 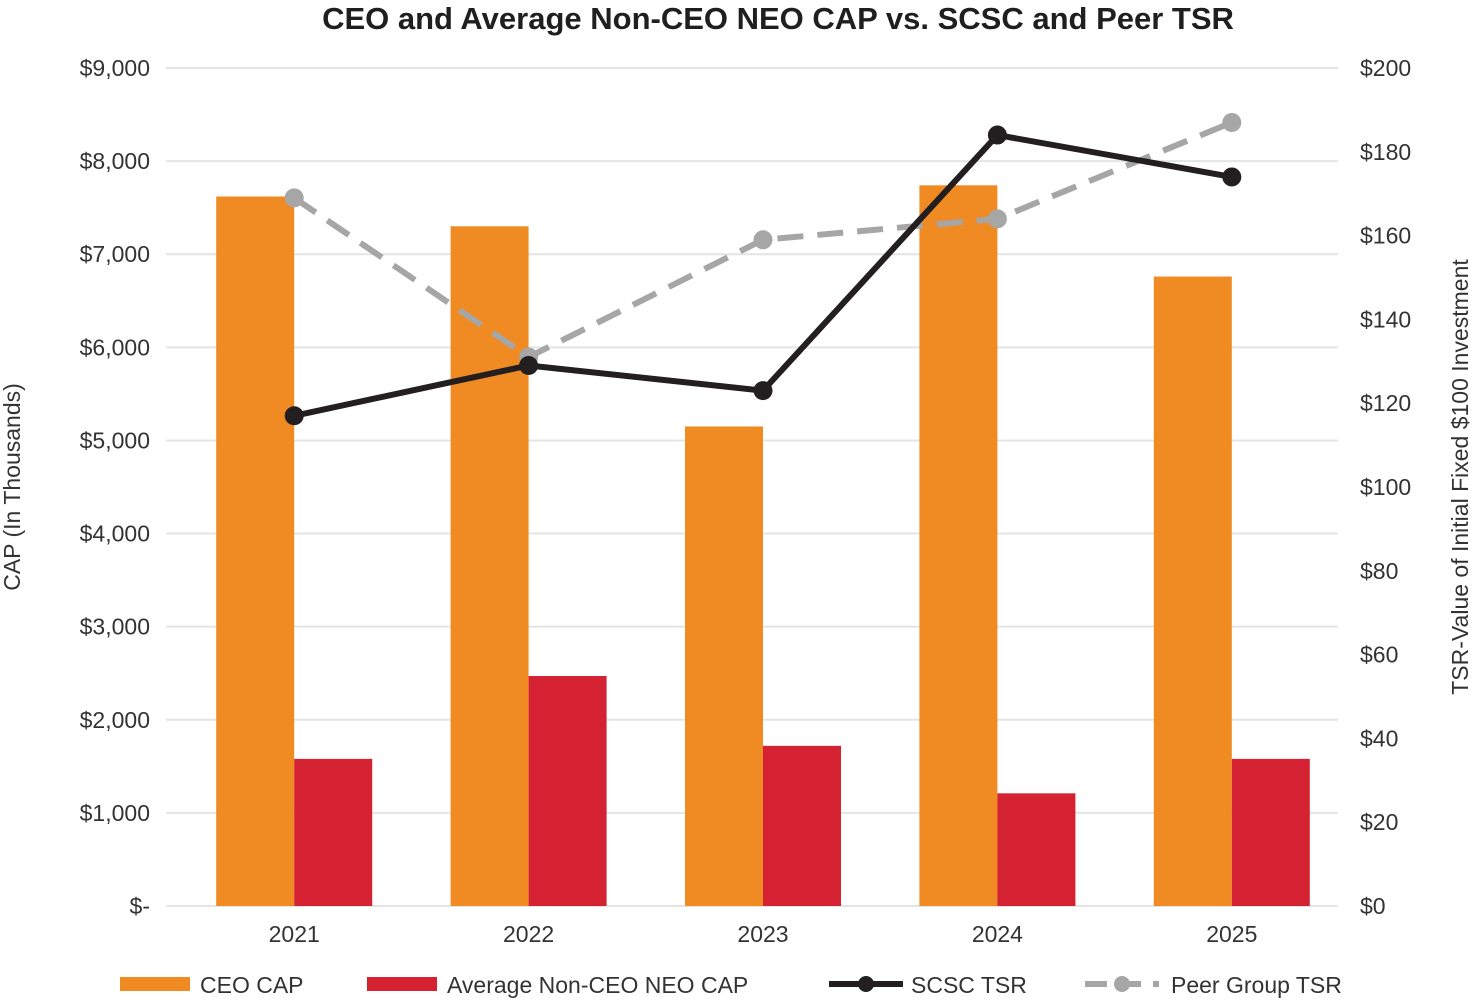 What do you see at coordinates (115, 347) in the screenshot?
I see `y-tick-label: $6,000` at bounding box center [115, 347].